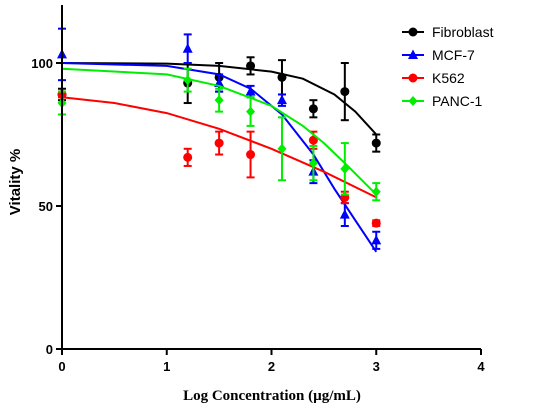 The width and height of the screenshot is (550, 410). Describe the element at coordinates (15, 182) in the screenshot. I see `y-axis-title: Vitality %` at that location.